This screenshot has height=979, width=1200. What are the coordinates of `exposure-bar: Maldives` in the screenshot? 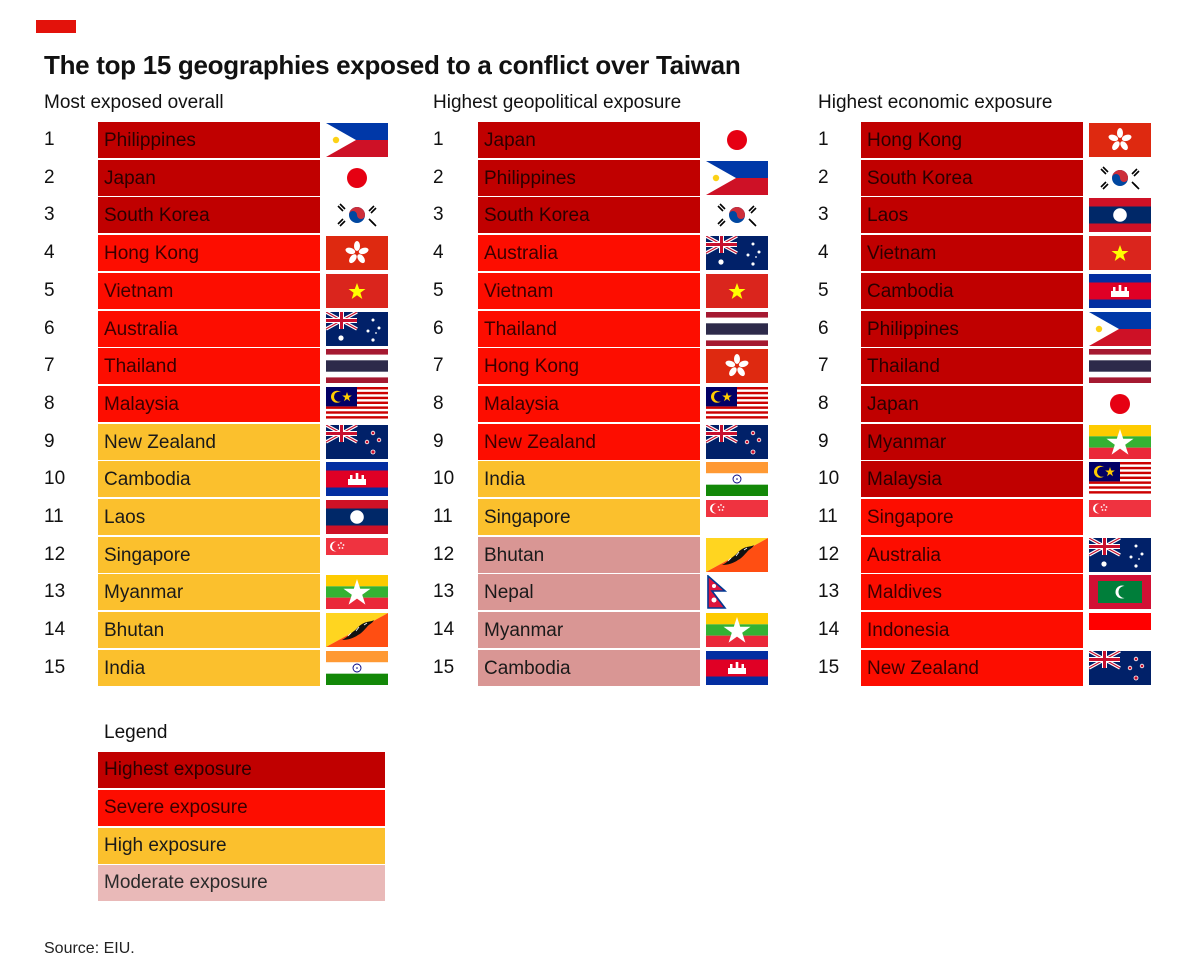 It's located at (972, 592).